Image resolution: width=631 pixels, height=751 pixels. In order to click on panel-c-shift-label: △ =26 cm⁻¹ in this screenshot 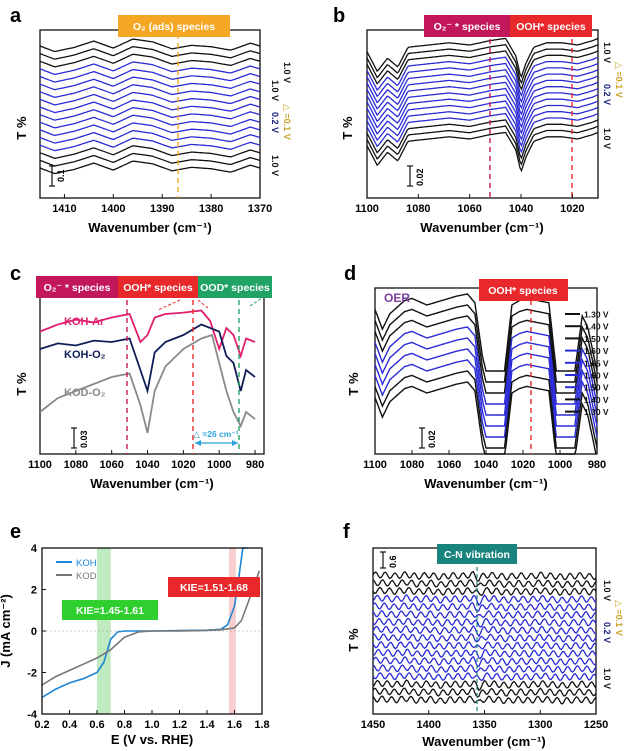, I will do `click(215, 434)`.